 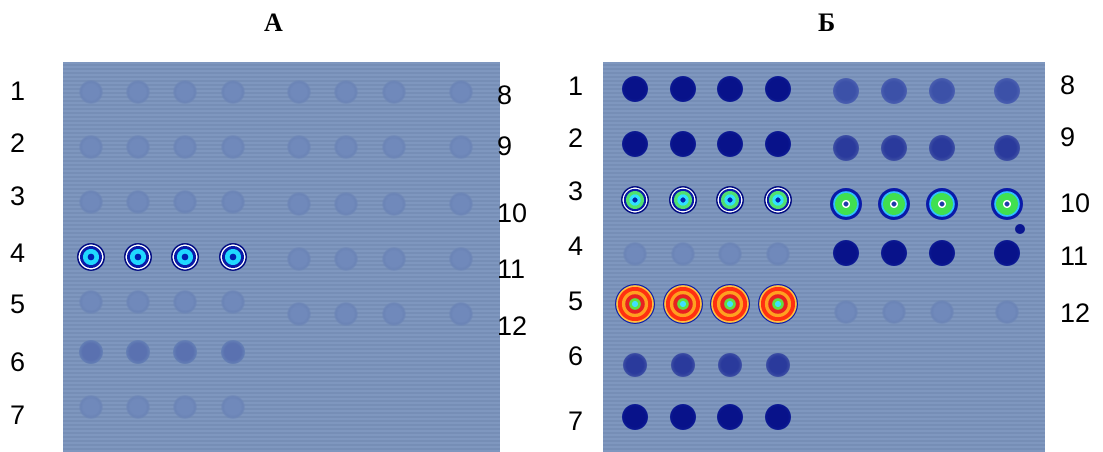 What do you see at coordinates (1068, 137) in the screenshot?
I see `panel-b-row-label: 9` at bounding box center [1068, 137].